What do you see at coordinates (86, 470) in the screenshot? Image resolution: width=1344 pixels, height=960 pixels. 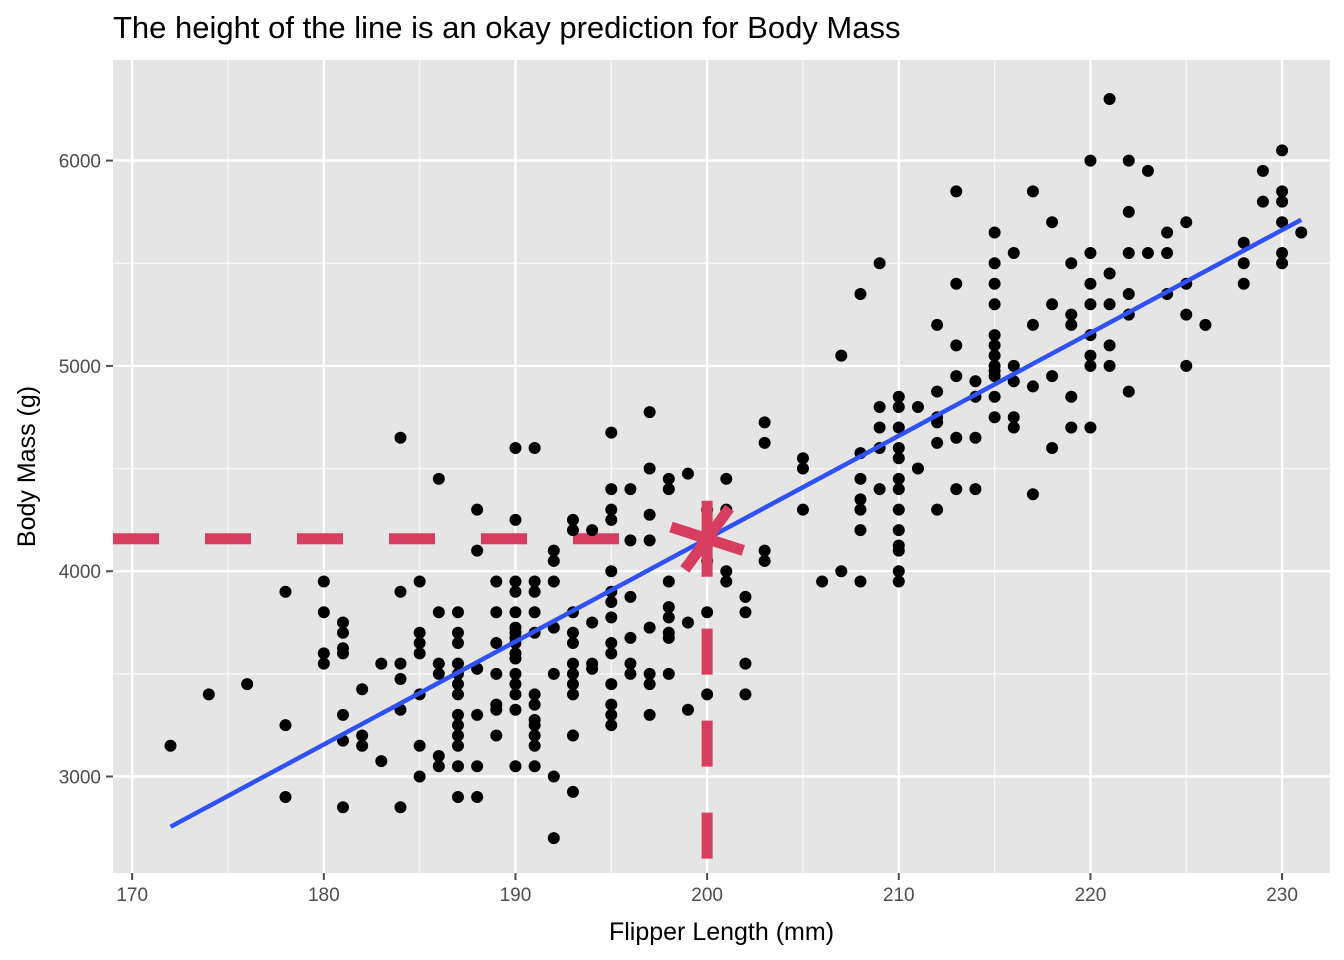 I see `y-axis: 3000 4000 5000 6000` at bounding box center [86, 470].